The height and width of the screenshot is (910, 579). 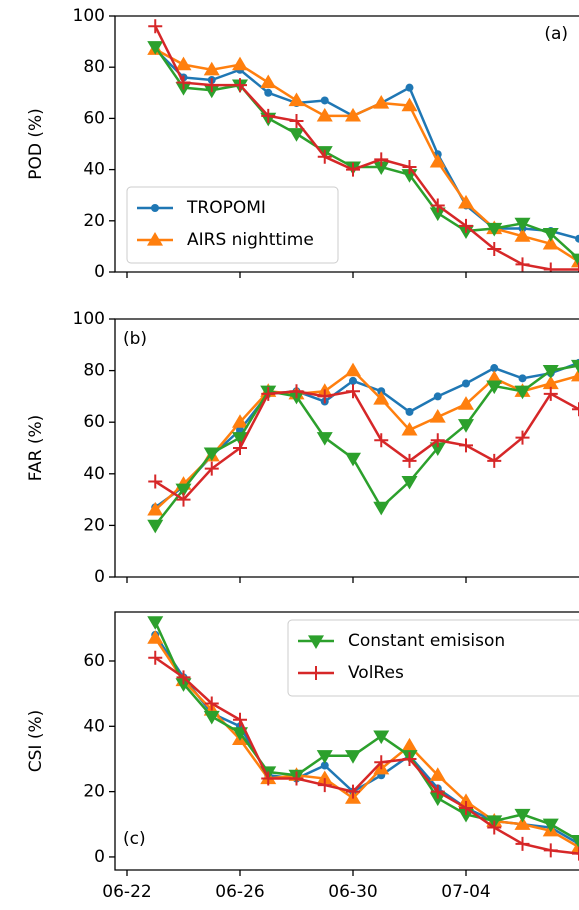 I want to click on panel-label: (a), so click(x=556, y=34).